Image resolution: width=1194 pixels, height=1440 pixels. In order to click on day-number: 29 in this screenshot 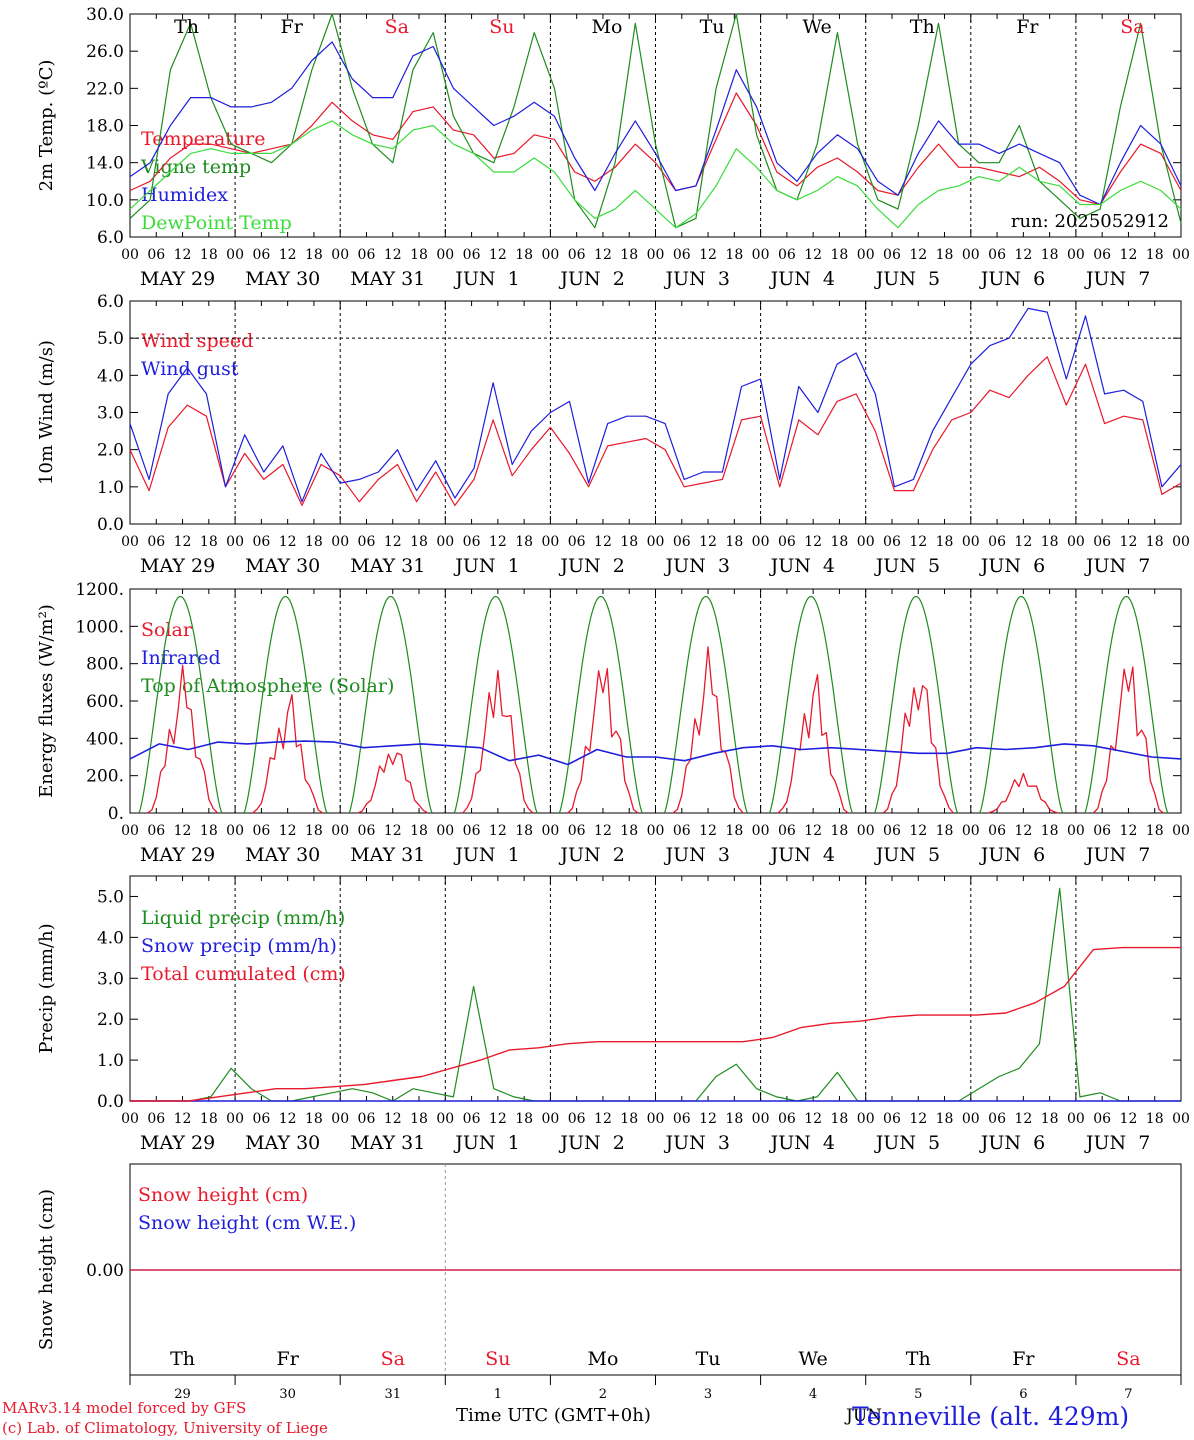, I will do `click(182, 1394)`.